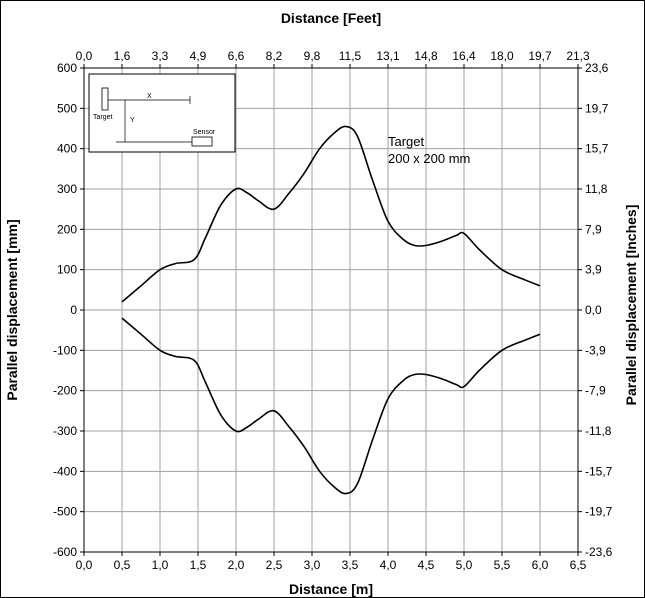 The image size is (645, 598). I want to click on top-tick-label: 1,6, so click(122, 56).